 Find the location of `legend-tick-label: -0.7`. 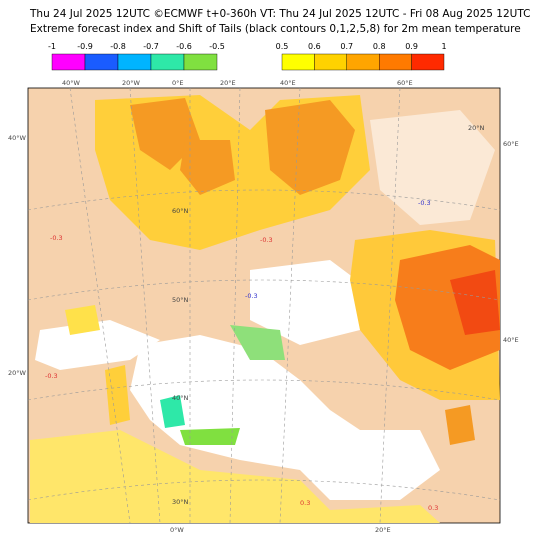

legend-tick-label: -0.7 is located at coordinates (151, 46).